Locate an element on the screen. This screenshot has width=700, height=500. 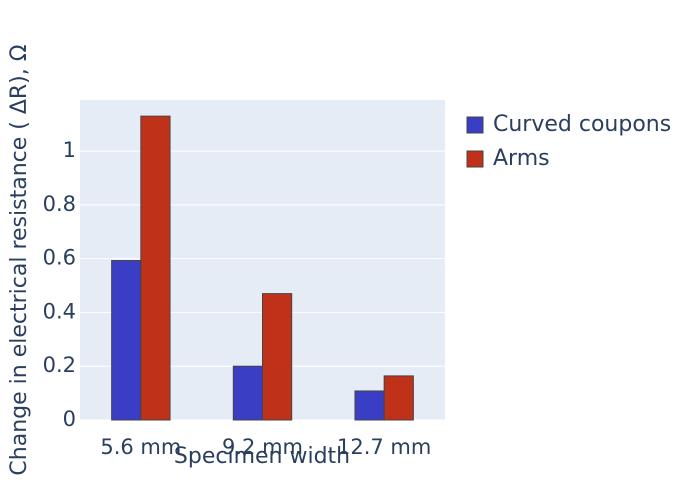
legend-label: Arms is located at coordinates (521, 158).